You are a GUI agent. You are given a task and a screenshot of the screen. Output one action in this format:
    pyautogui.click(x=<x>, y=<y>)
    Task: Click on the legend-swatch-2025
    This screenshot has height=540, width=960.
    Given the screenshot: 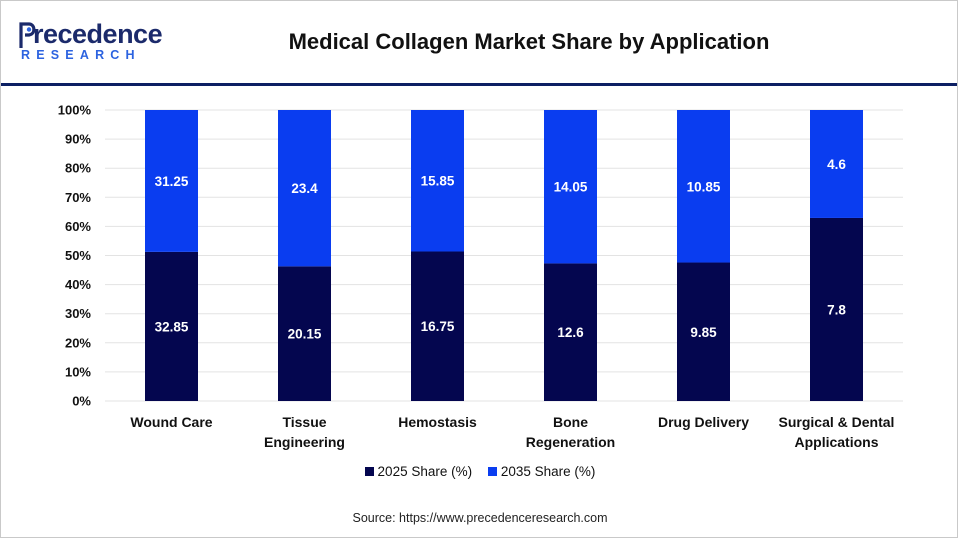 What is the action you would take?
    pyautogui.click(x=369, y=471)
    